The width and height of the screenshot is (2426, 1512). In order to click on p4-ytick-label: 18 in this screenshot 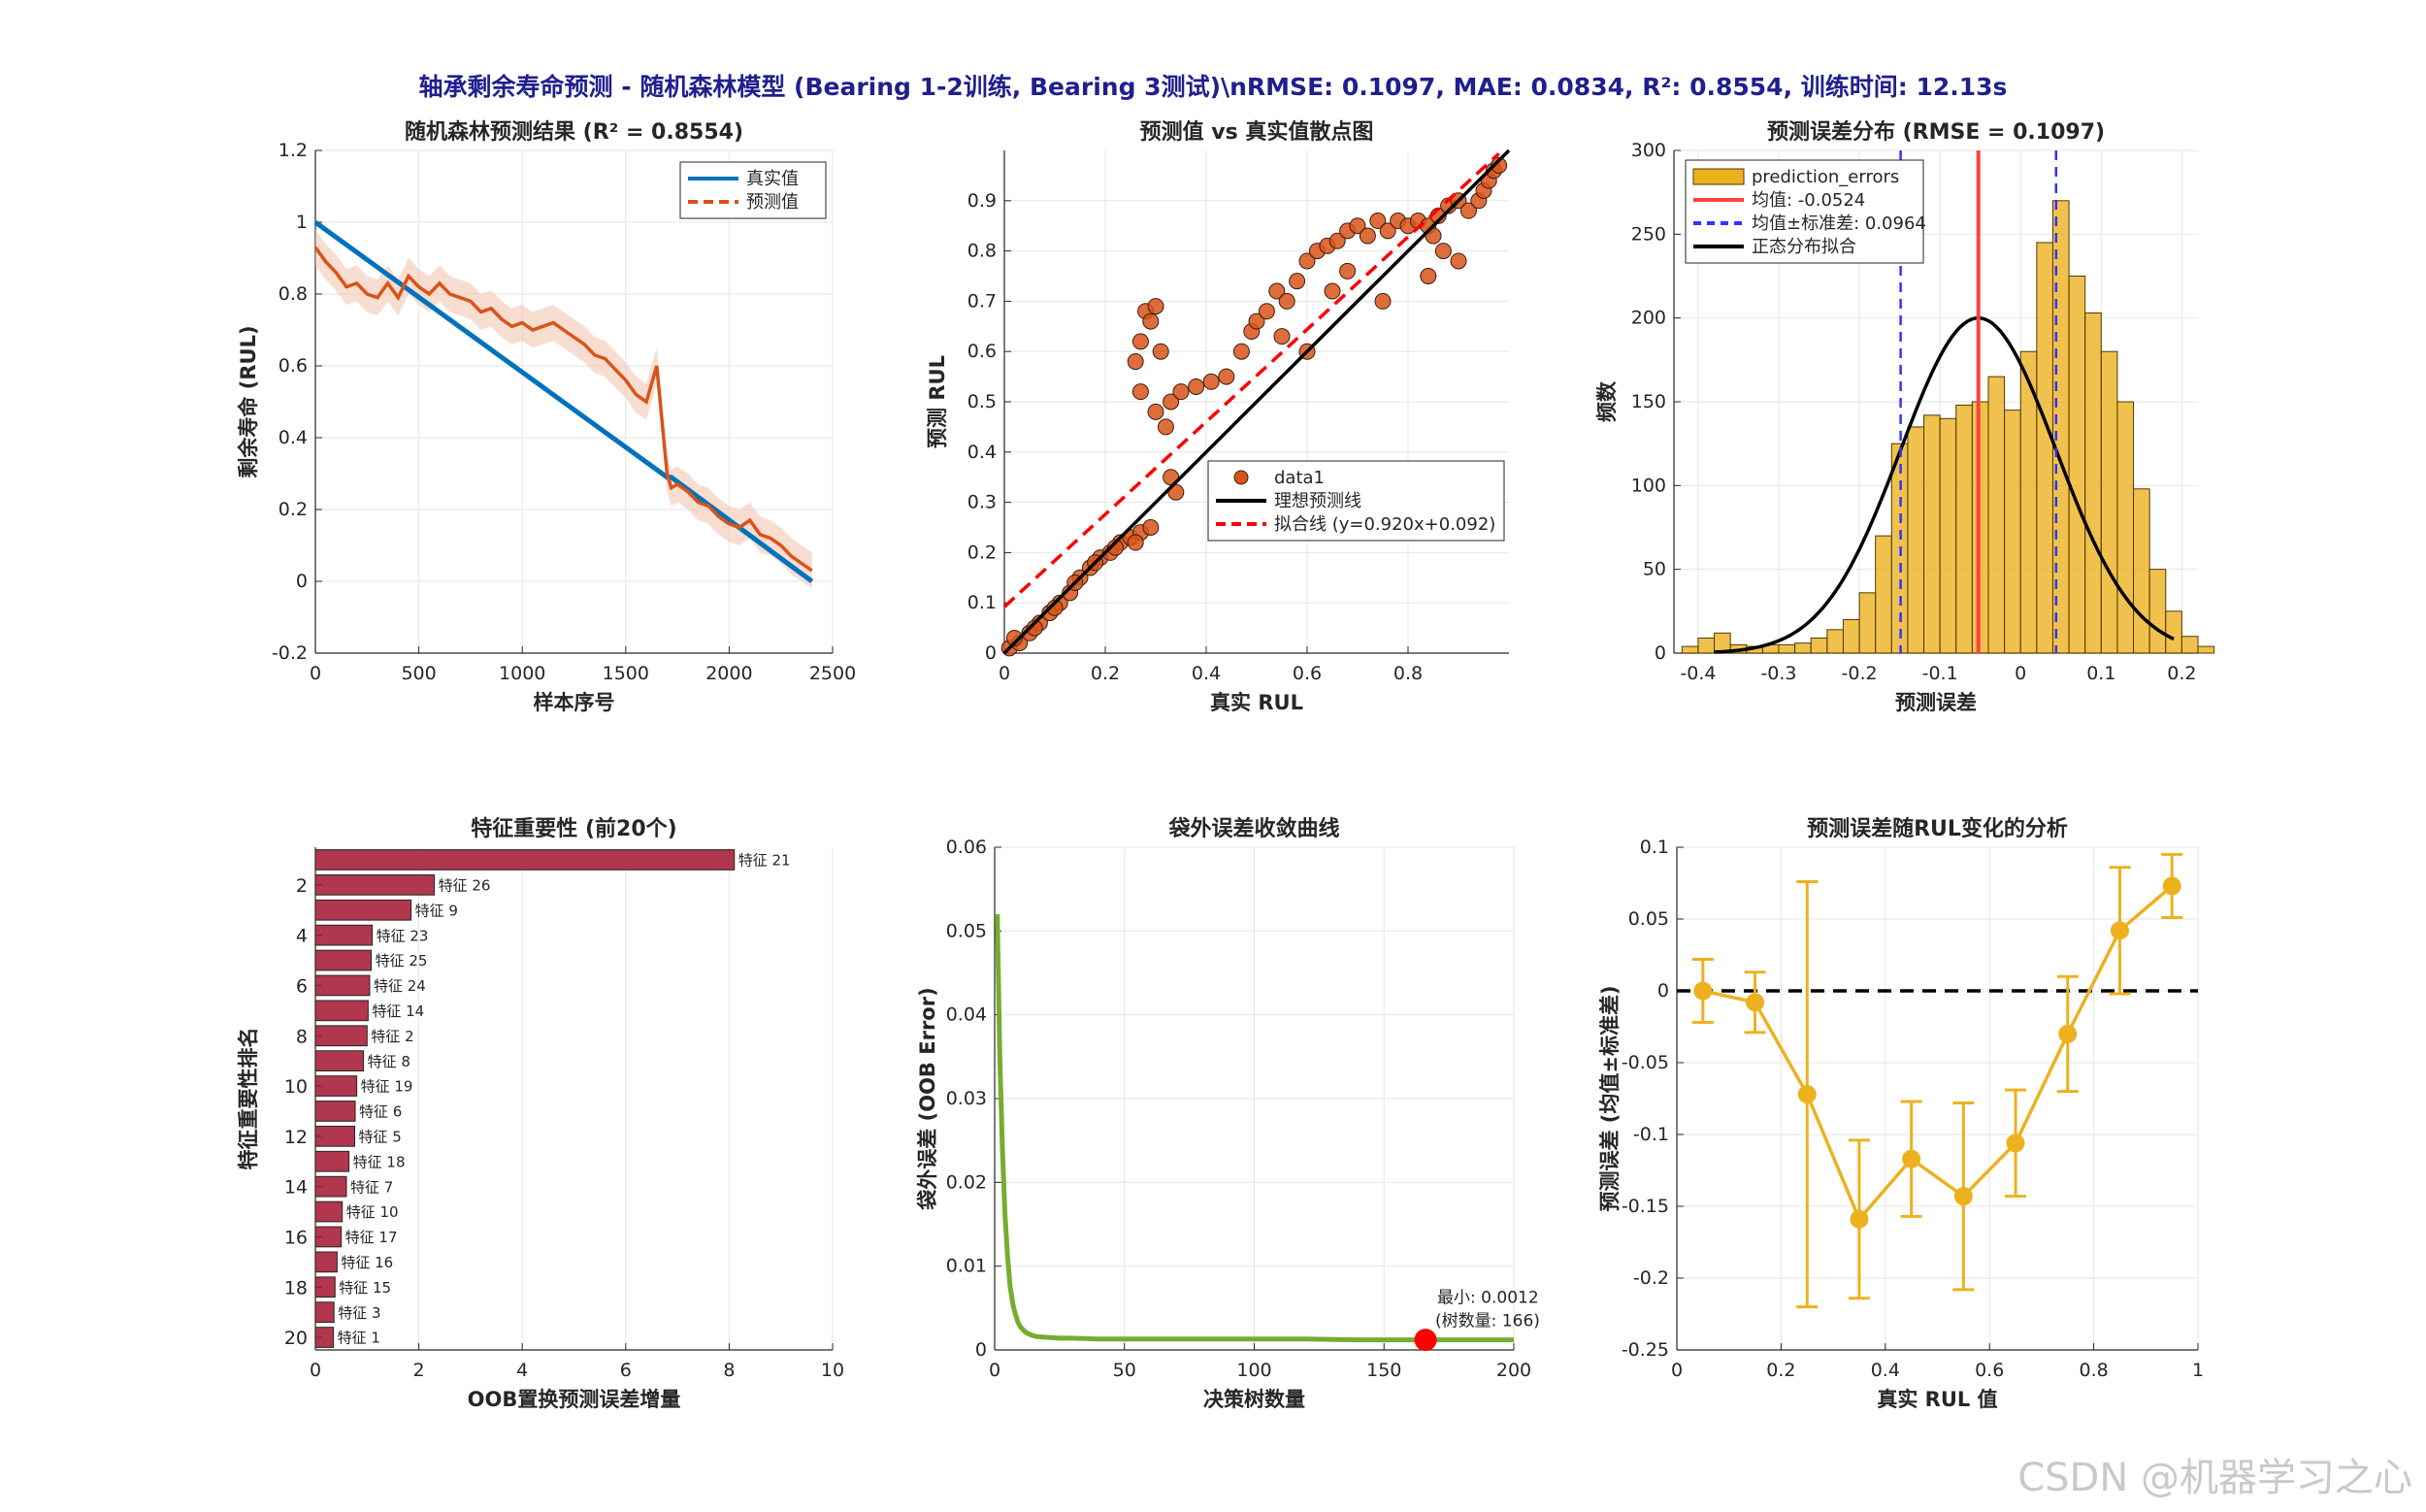, I will do `click(296, 1287)`.